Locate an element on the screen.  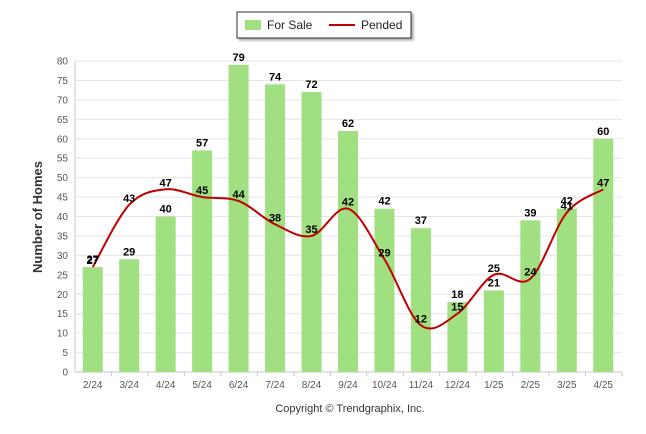
data-label-pended: 43 is located at coordinates (129, 199).